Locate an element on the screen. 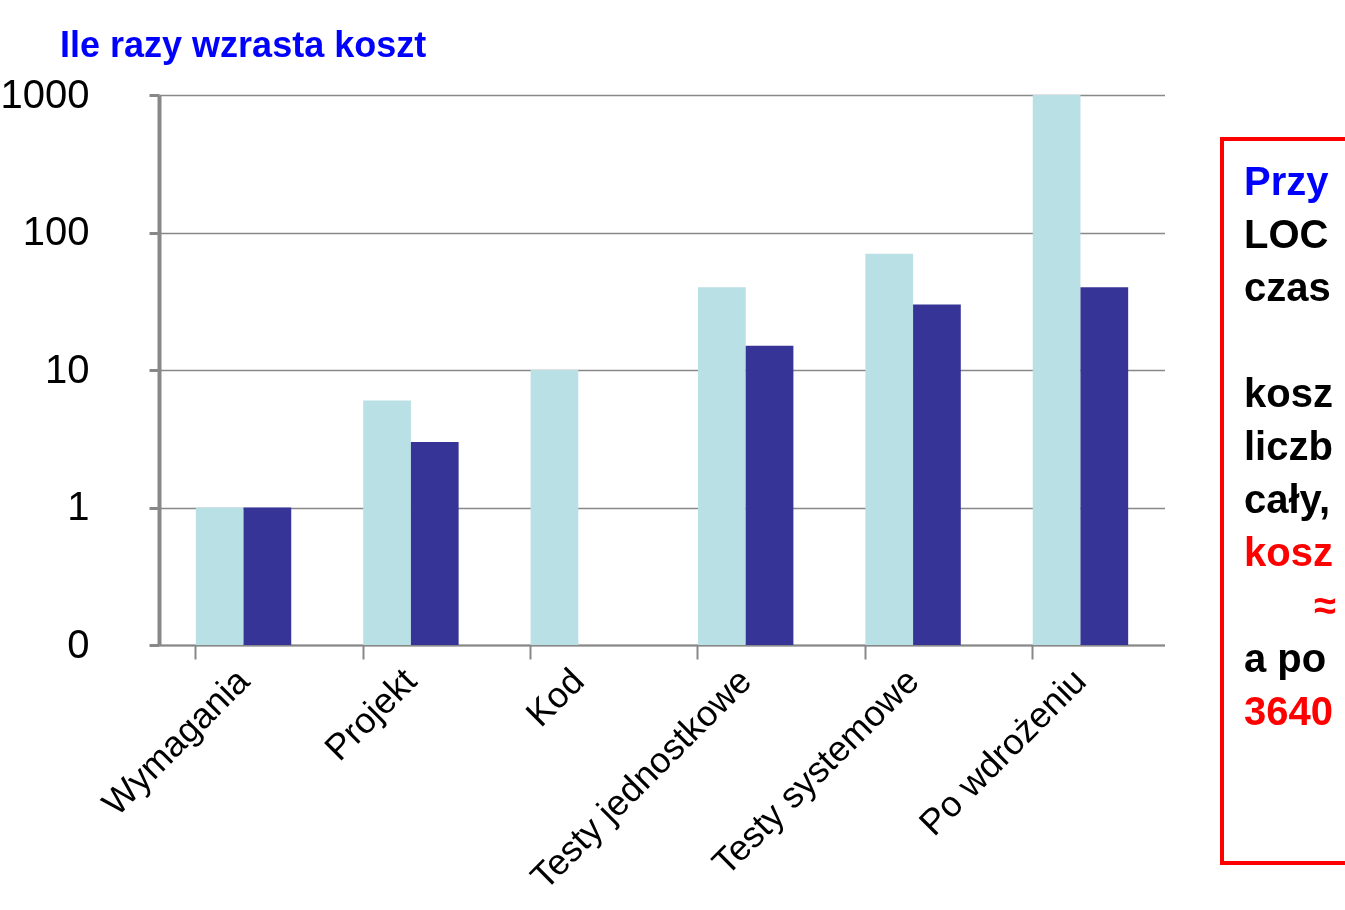 The width and height of the screenshot is (1345, 910). y-tick-label: 0 is located at coordinates (78, 643).